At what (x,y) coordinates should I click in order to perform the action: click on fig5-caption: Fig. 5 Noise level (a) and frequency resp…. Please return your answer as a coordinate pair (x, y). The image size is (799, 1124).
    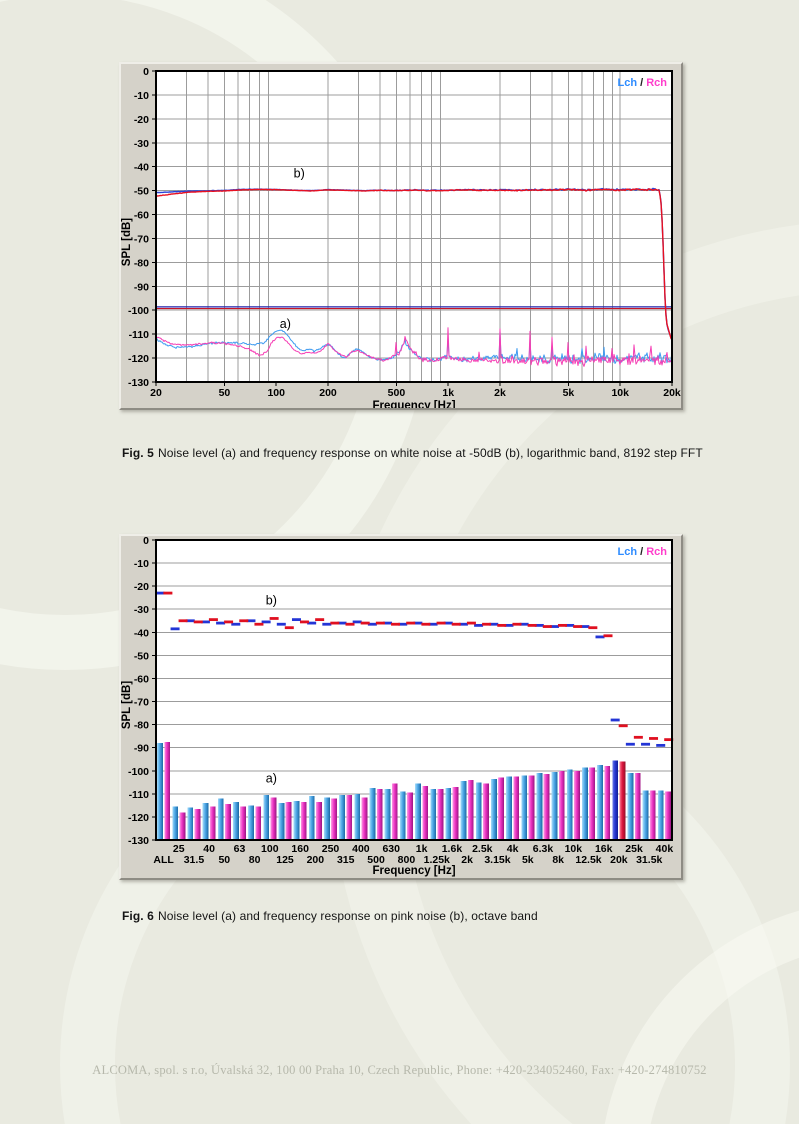
    Looking at the image, I should click on (412, 453).